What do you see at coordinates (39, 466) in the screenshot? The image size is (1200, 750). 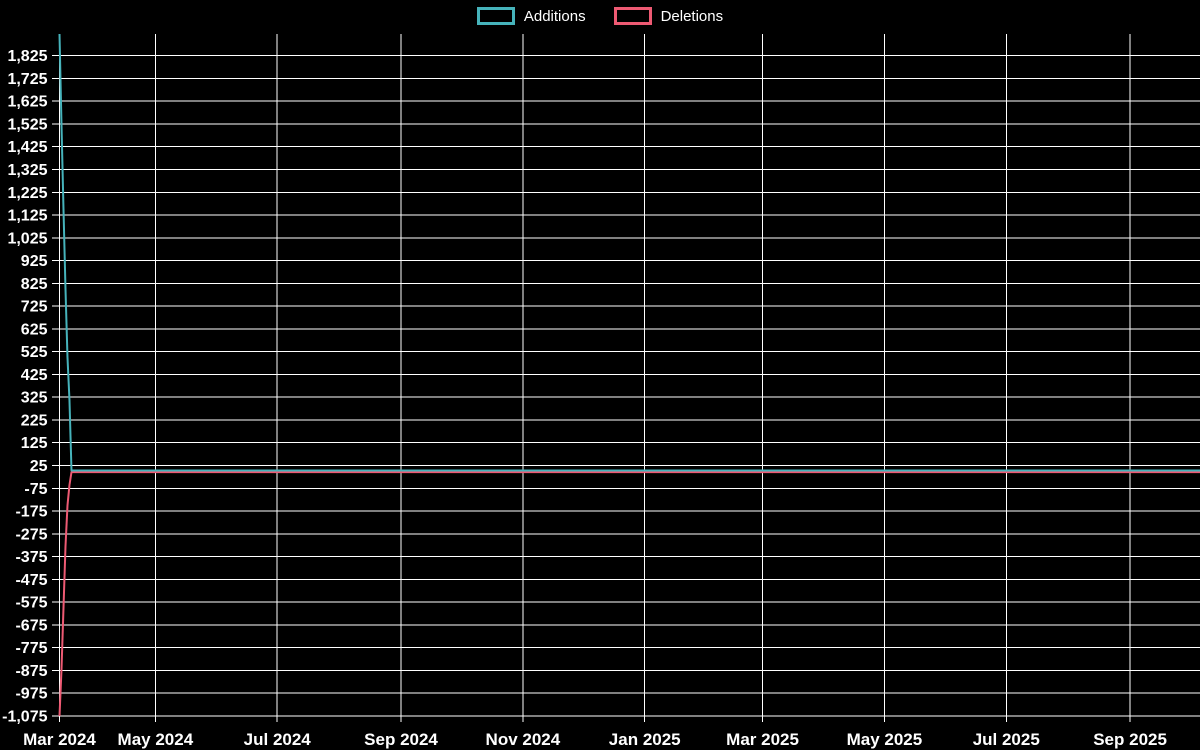 I see `y-tick-label: 25` at bounding box center [39, 466].